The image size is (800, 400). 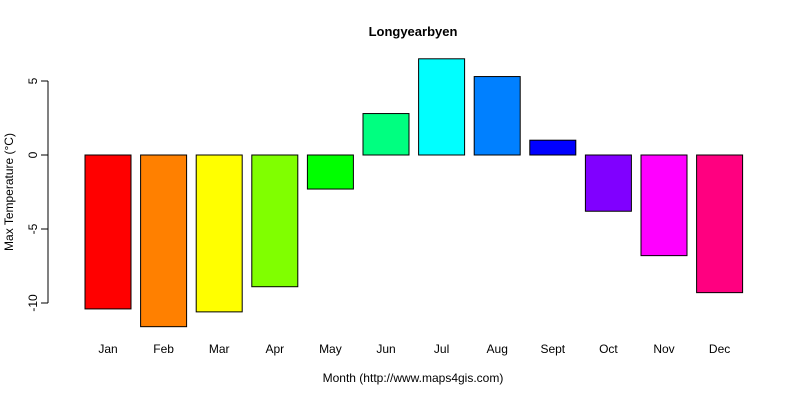 What do you see at coordinates (219, 233) in the screenshot?
I see `bar-mar` at bounding box center [219, 233].